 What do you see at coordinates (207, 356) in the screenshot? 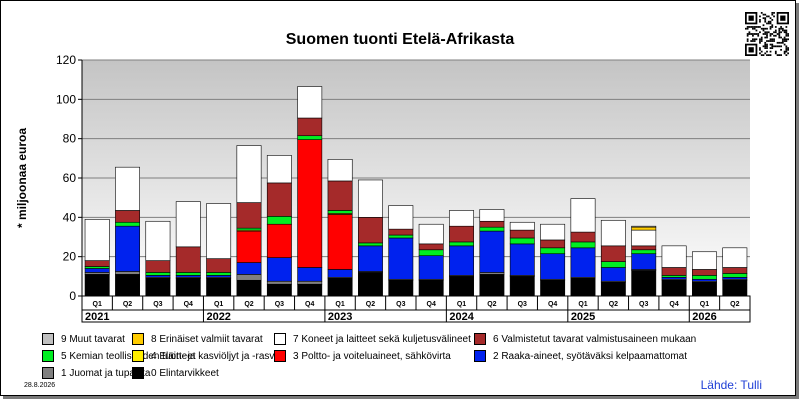
I see `legend-item: 4 Eläin- ja kasviöljyt ja -rasvat` at bounding box center [207, 356].